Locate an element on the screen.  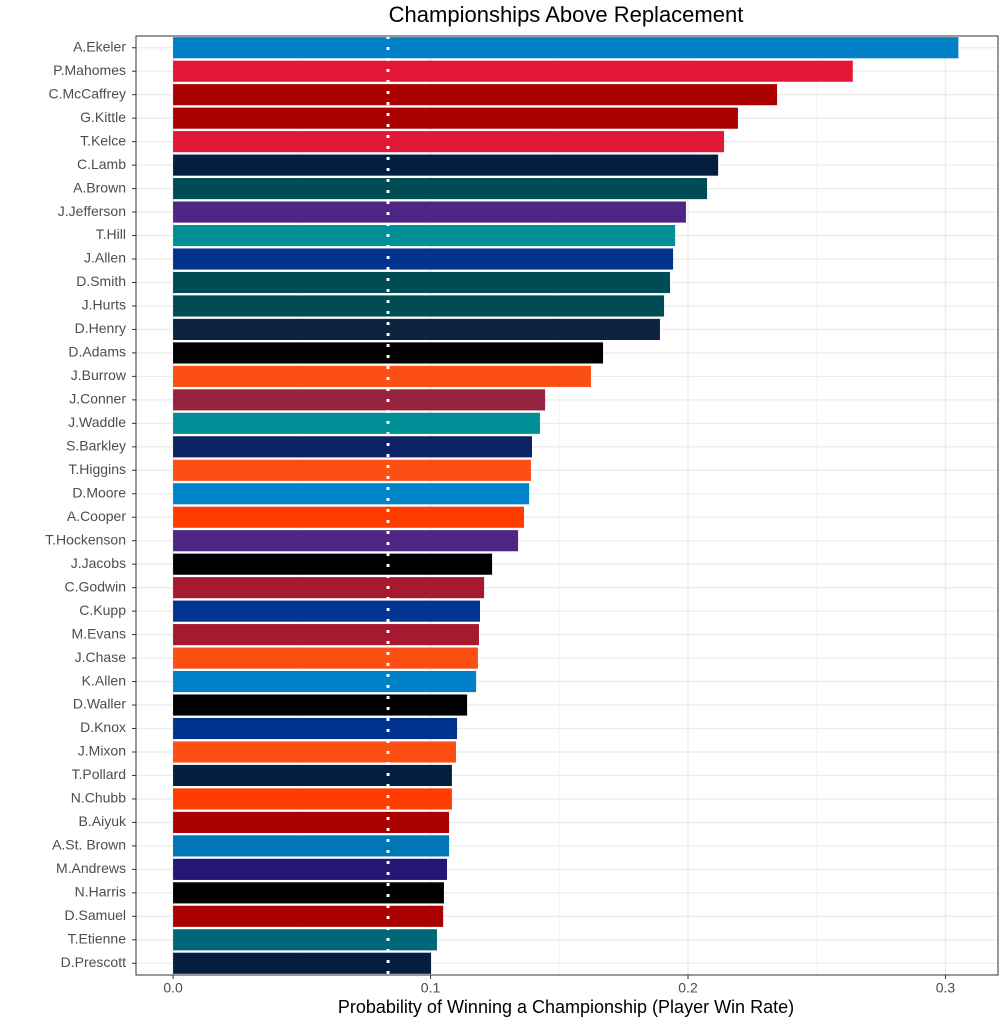
y-tick-label: T.Hockenson is located at coordinates (85, 539).